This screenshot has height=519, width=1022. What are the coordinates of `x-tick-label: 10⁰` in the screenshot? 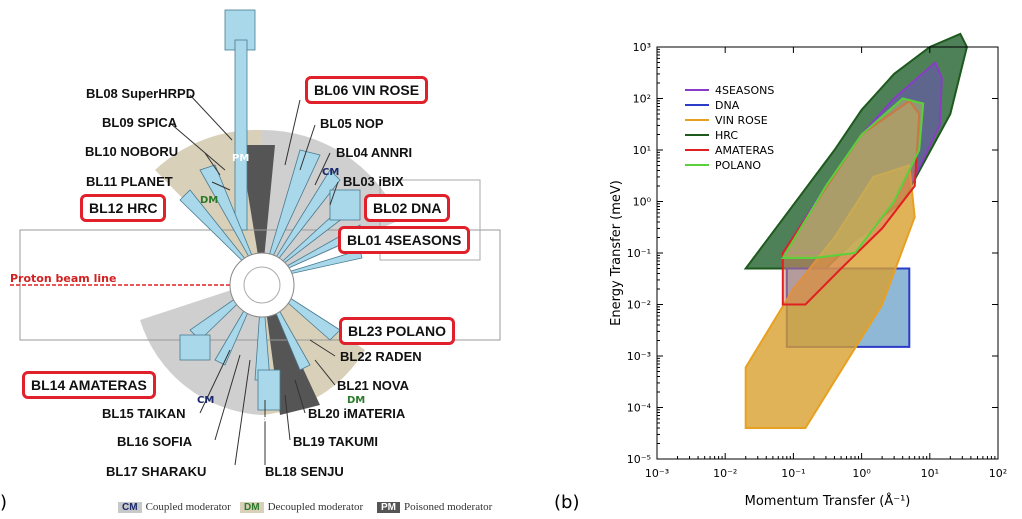 It's located at (861, 473).